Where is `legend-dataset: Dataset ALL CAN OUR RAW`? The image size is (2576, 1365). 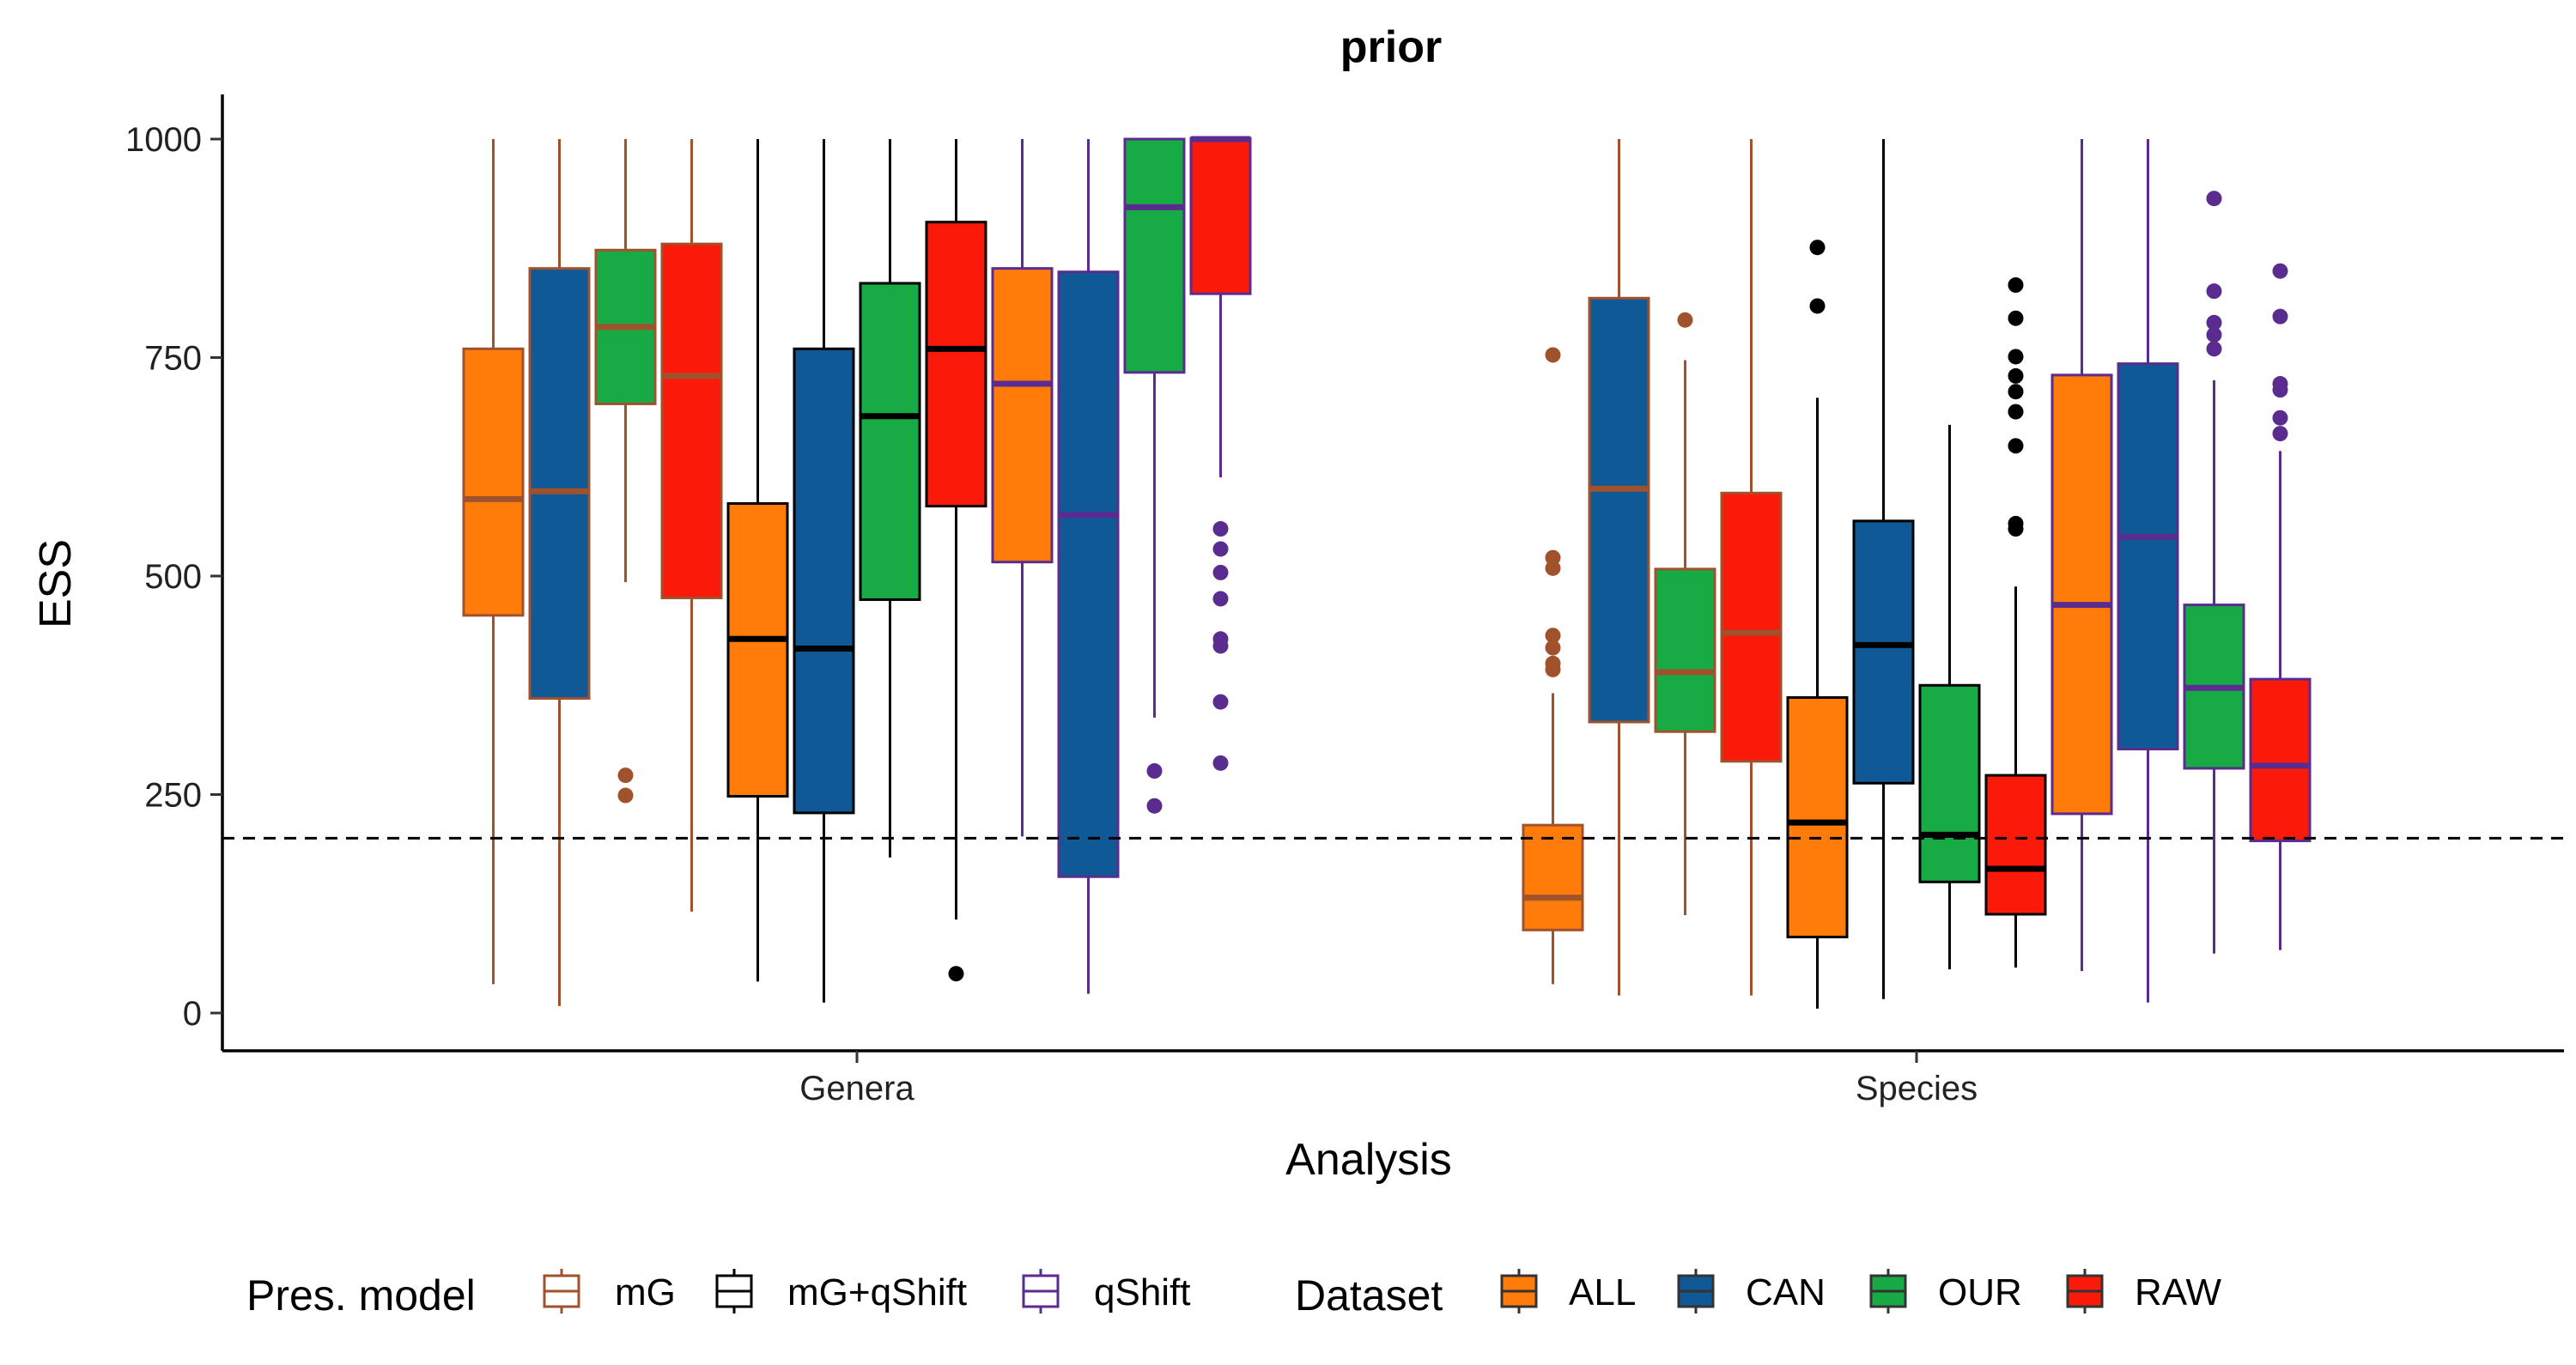 legend-dataset: Dataset ALL CAN OUR RAW is located at coordinates (1758, 1295).